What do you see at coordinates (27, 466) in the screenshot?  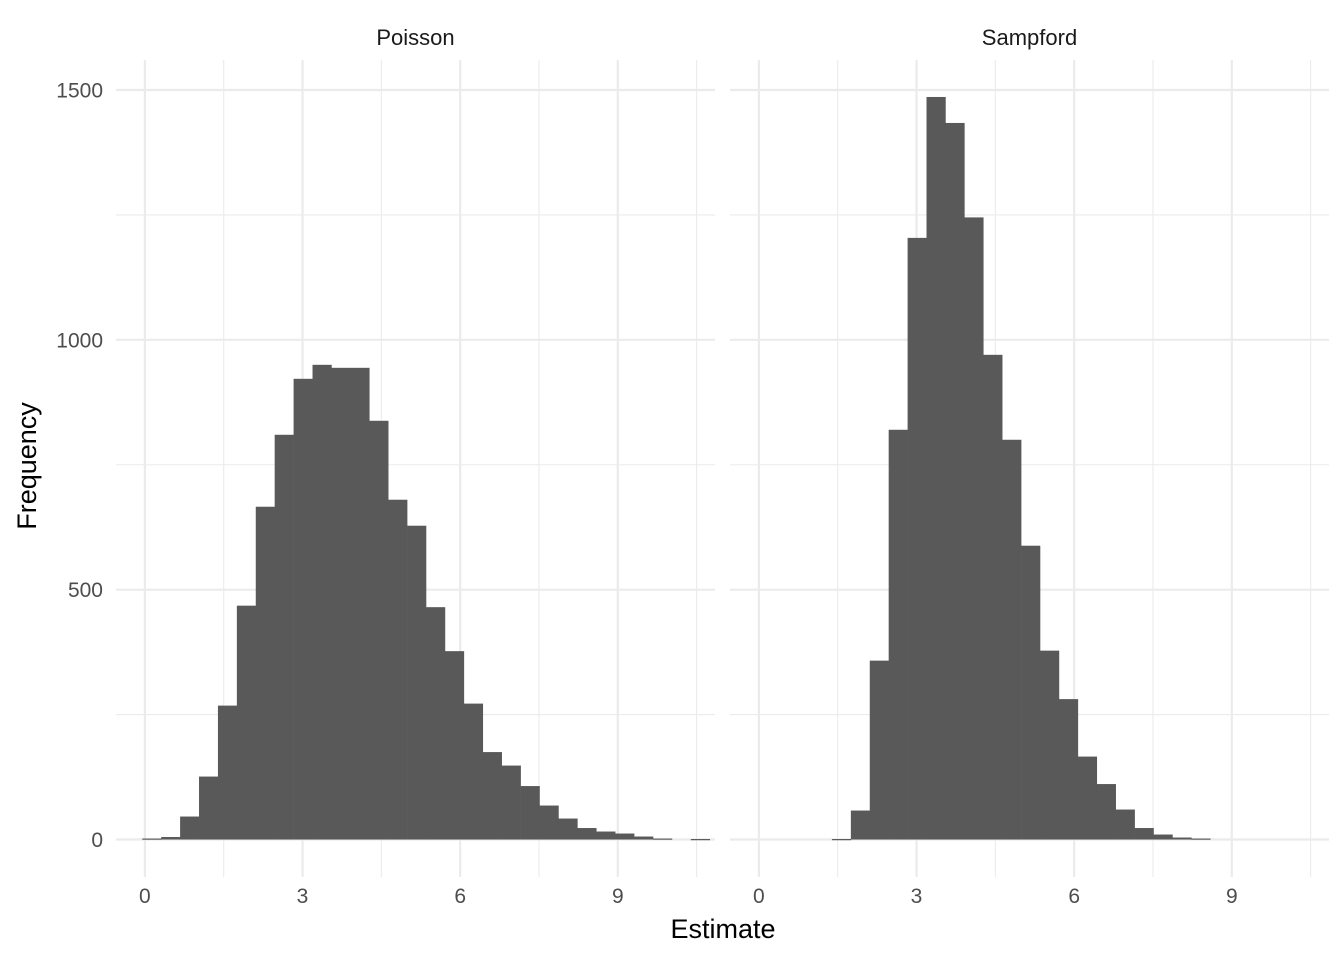 I see `y-axis-title: Frequency` at bounding box center [27, 466].